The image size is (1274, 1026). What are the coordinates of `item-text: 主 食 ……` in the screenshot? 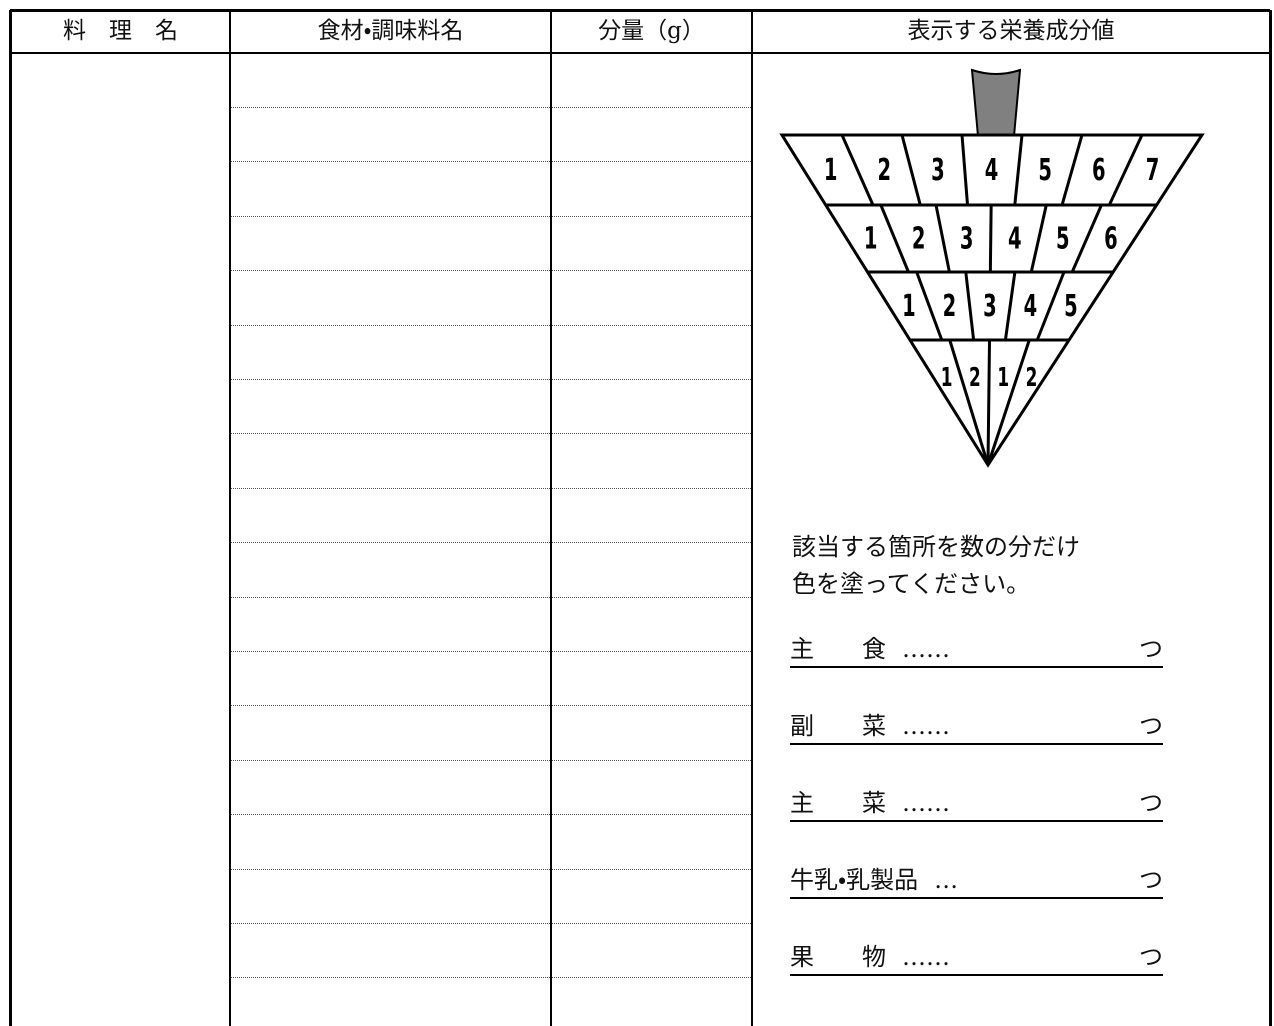 It's located at (870, 646).